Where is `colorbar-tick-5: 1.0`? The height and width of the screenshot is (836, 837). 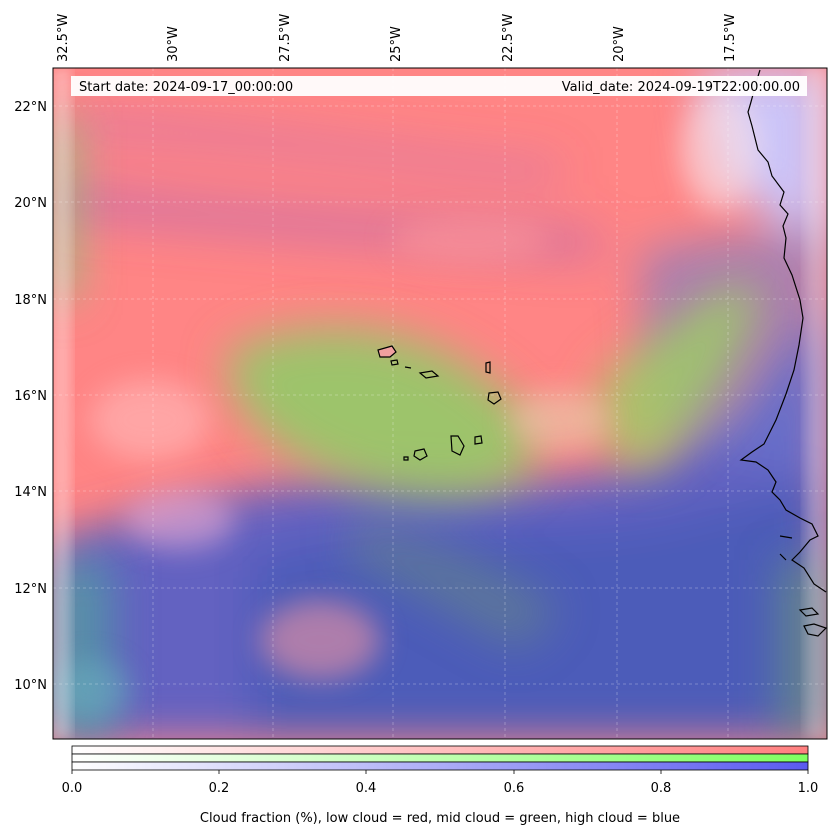
colorbar-tick-5: 1.0 is located at coordinates (808, 788).